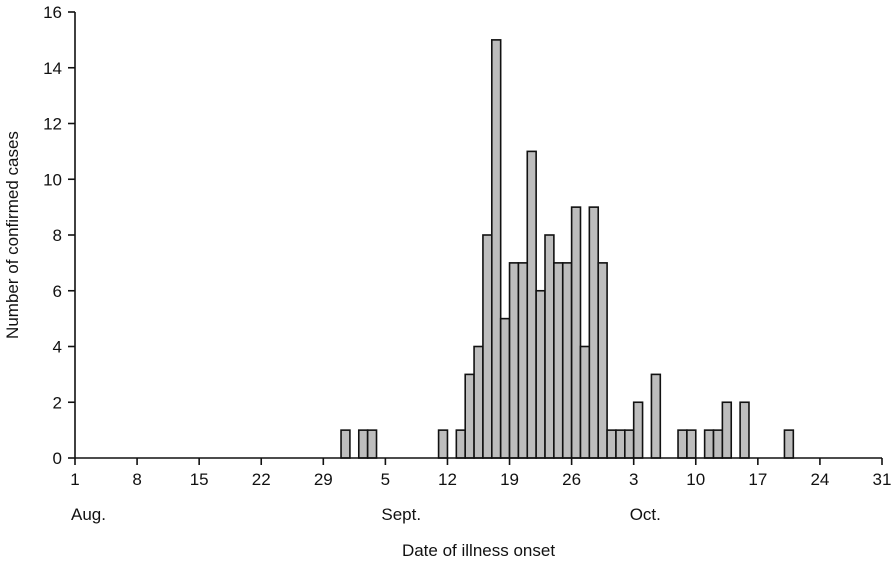  I want to click on y-tick-label: 8, so click(57, 235).